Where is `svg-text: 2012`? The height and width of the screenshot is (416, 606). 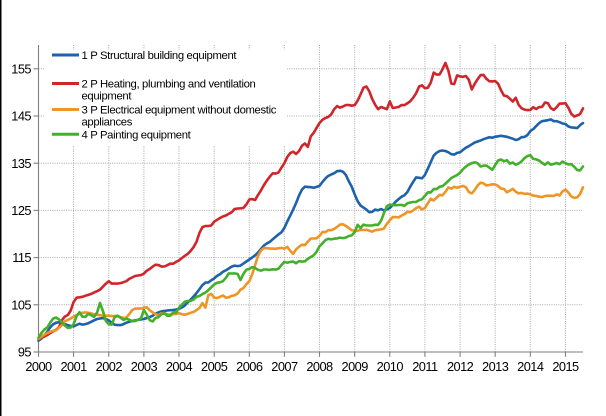
svg-text: 2012 is located at coordinates (460, 366).